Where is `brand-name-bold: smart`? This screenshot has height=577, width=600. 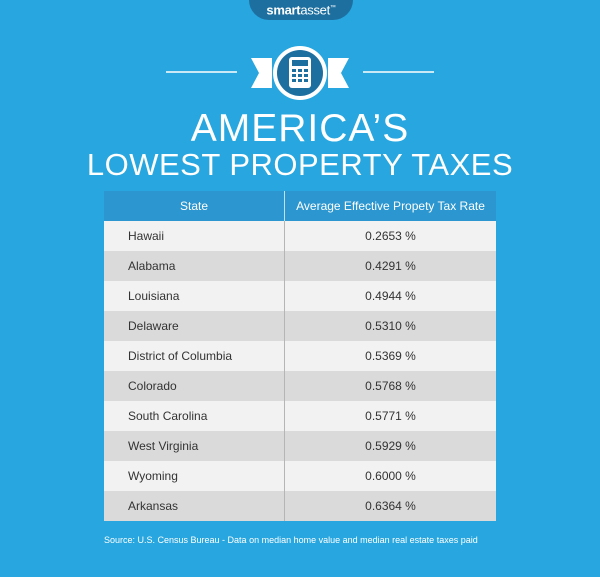
brand-name-bold: smart is located at coordinates (283, 10).